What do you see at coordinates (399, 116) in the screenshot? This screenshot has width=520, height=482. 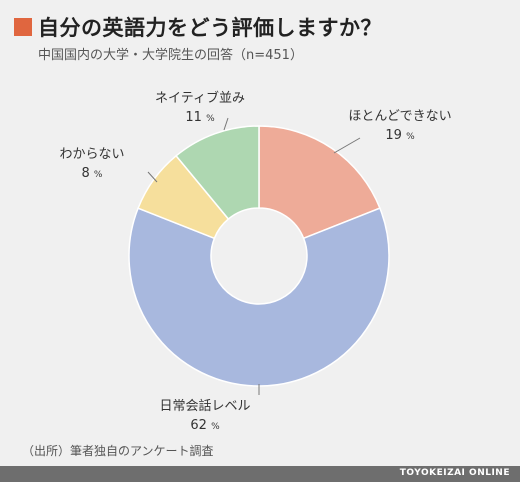 I see `slice-label-0: ほとんどできない` at bounding box center [399, 116].